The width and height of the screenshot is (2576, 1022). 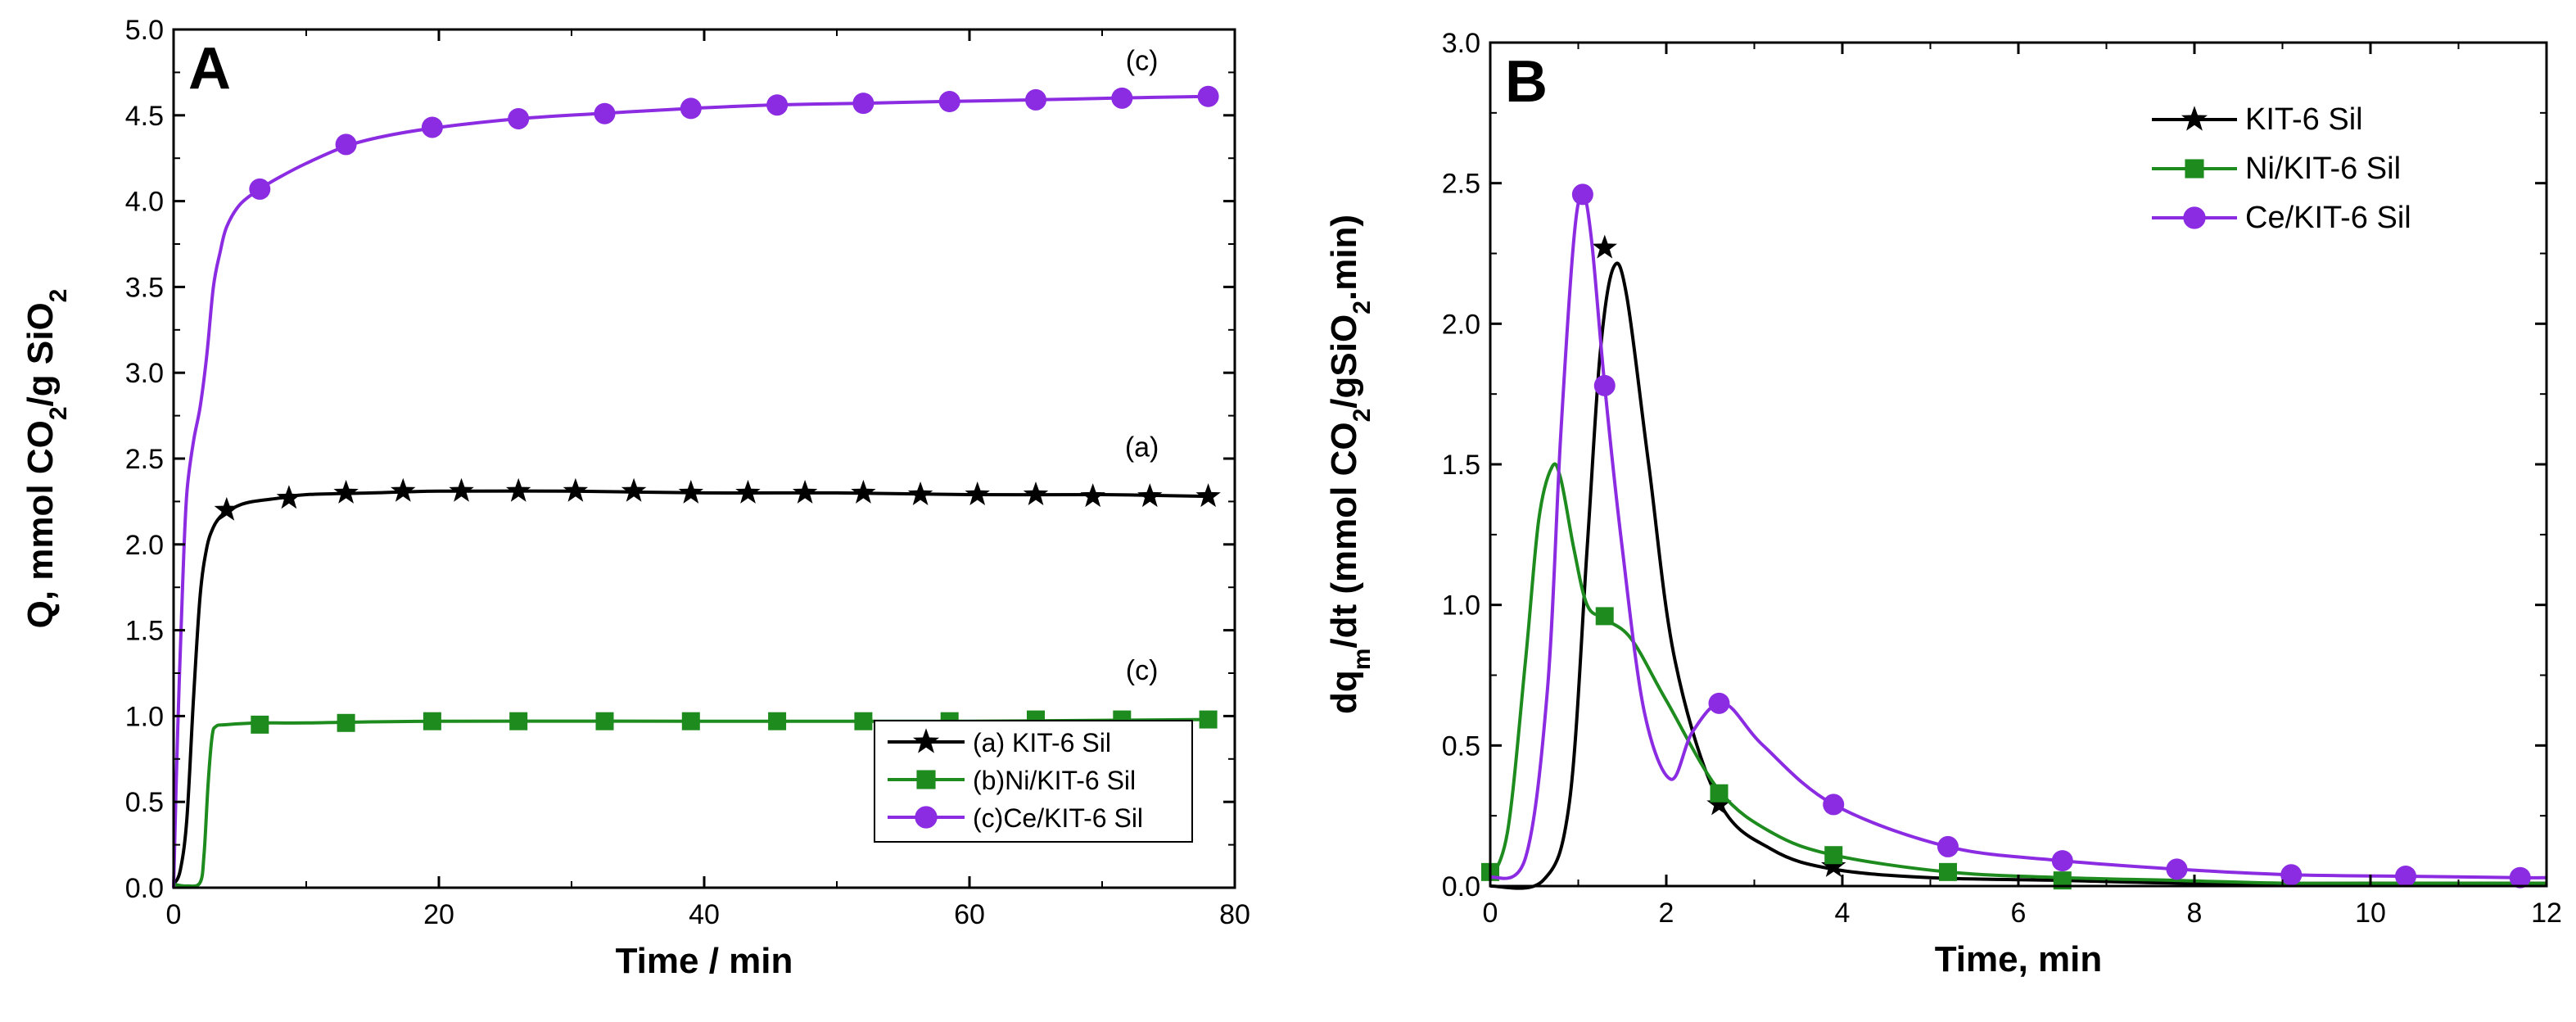 I want to click on y-axis-title: dqm/dt (mmol CO2/gSiO2.min), so click(x=1350, y=464).